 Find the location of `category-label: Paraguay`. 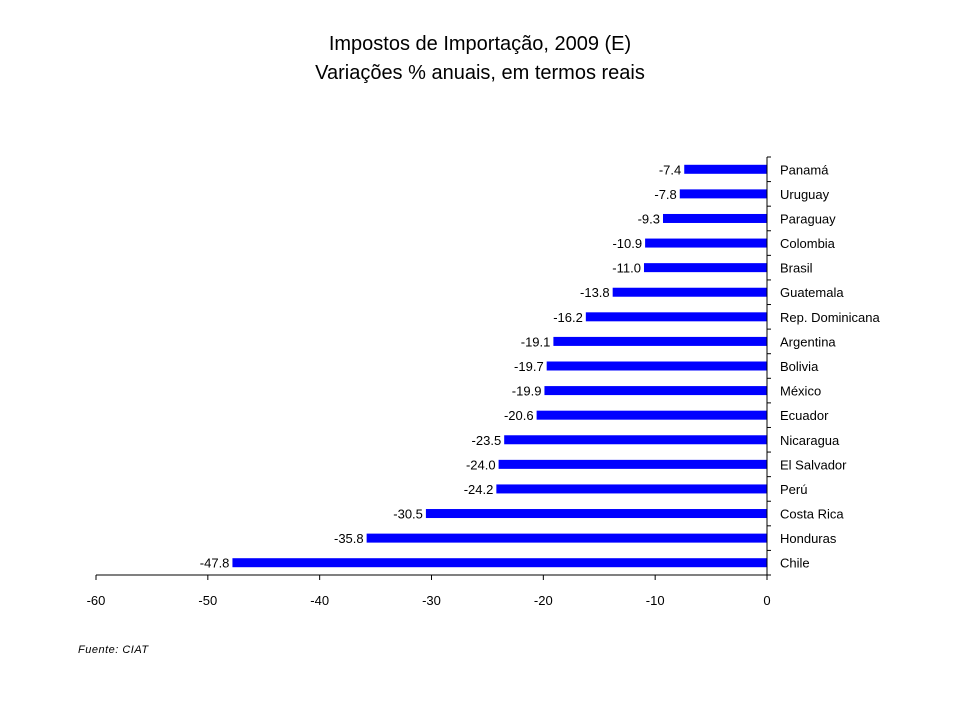

category-label: Paraguay is located at coordinates (808, 218).